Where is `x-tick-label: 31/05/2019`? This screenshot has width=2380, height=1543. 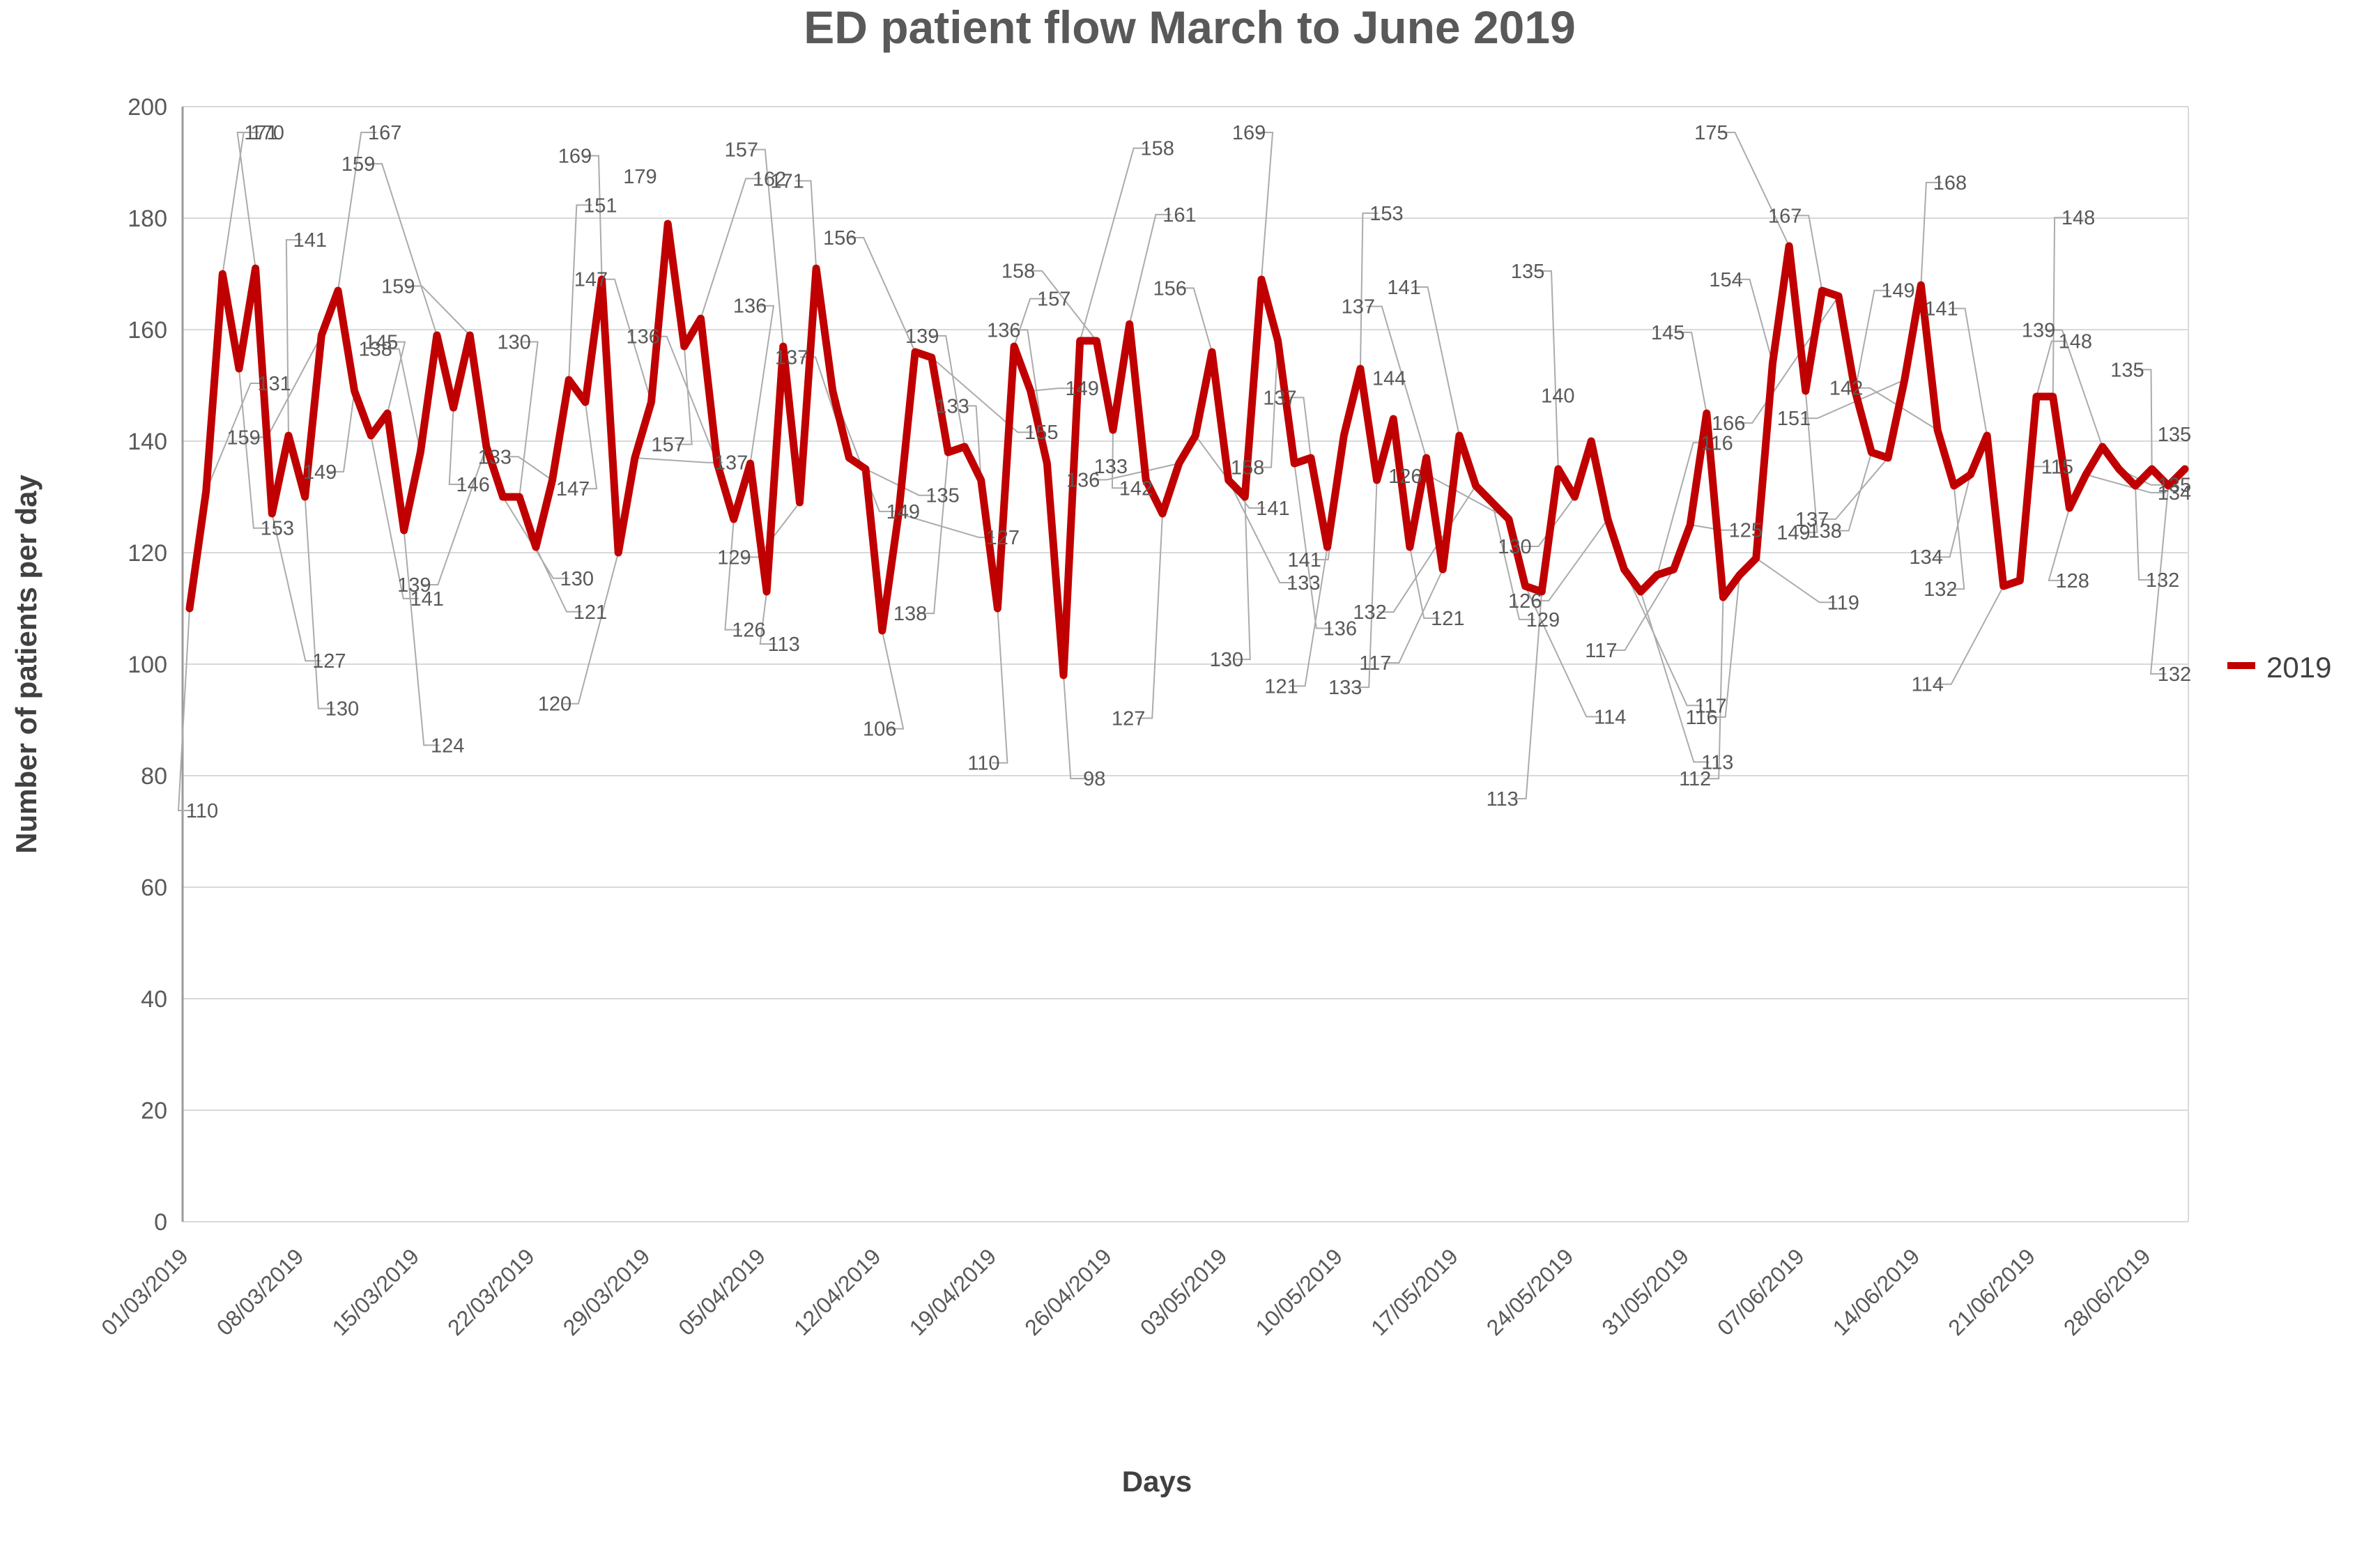 x-tick-label: 31/05/2019 is located at coordinates (1645, 1291).